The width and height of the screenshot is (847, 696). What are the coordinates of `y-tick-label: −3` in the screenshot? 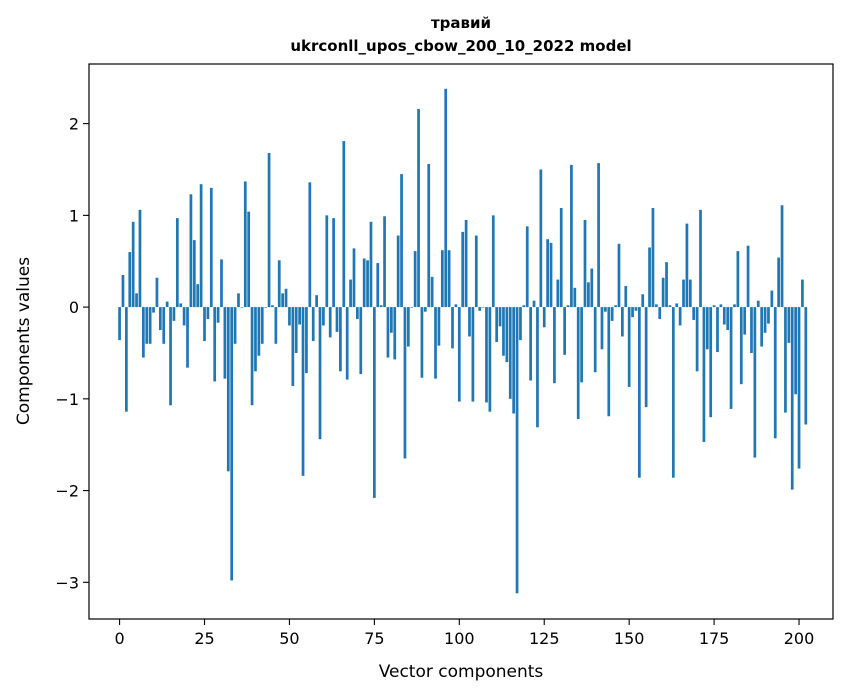 It's located at (67, 582).